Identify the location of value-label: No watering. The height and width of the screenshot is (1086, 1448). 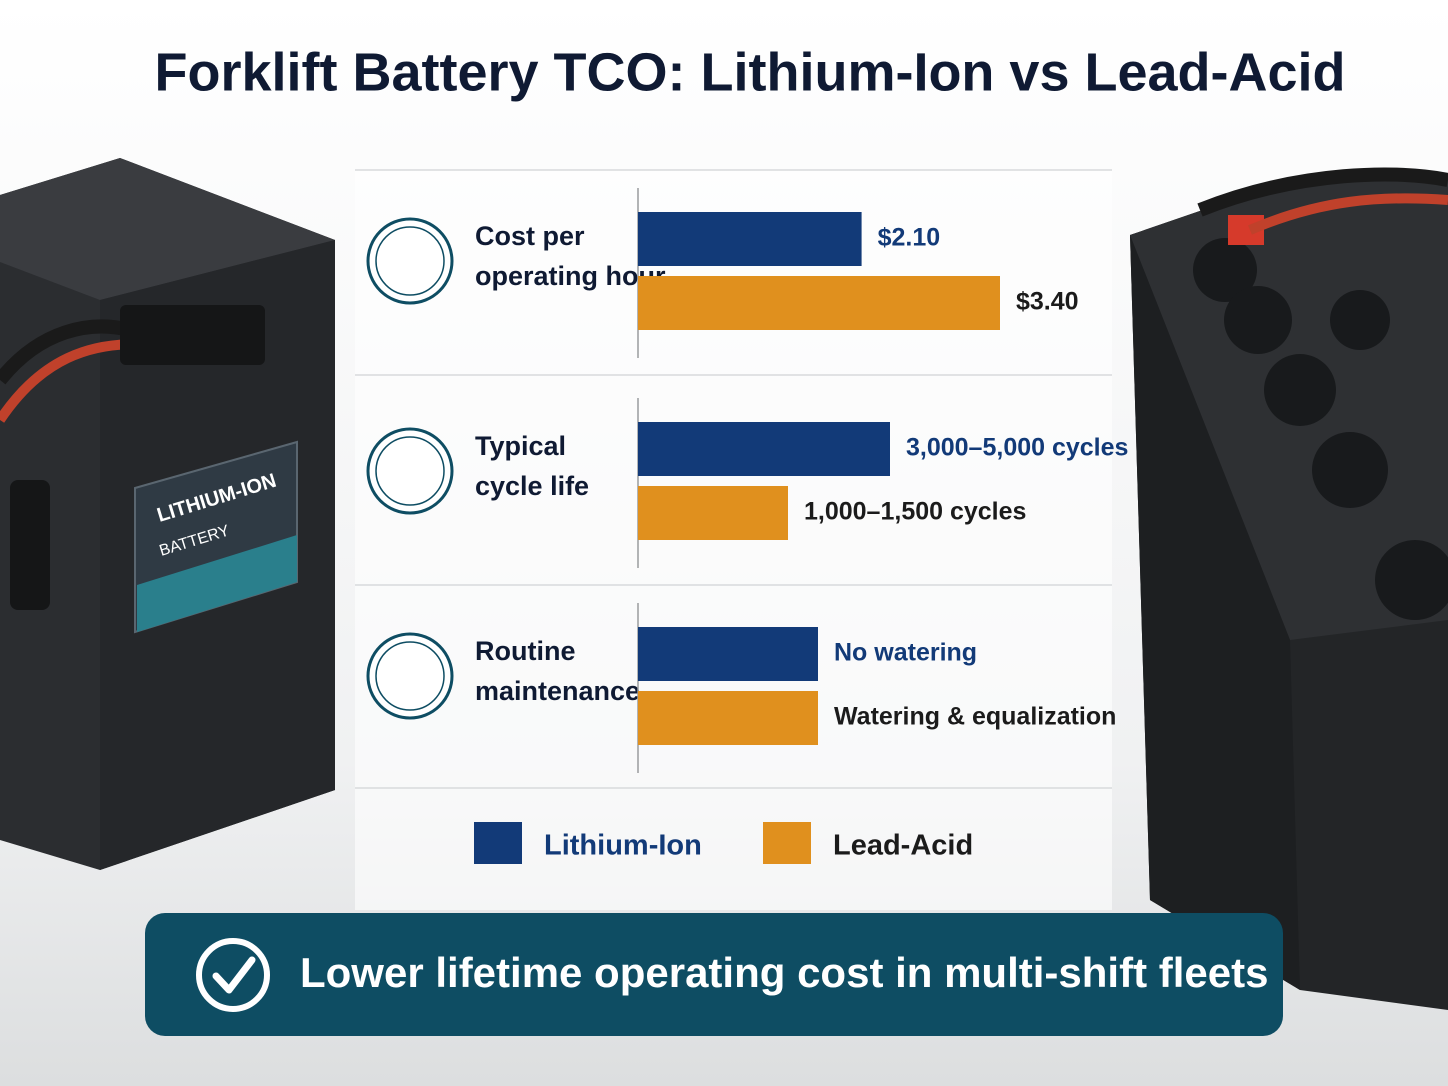
(905, 653).